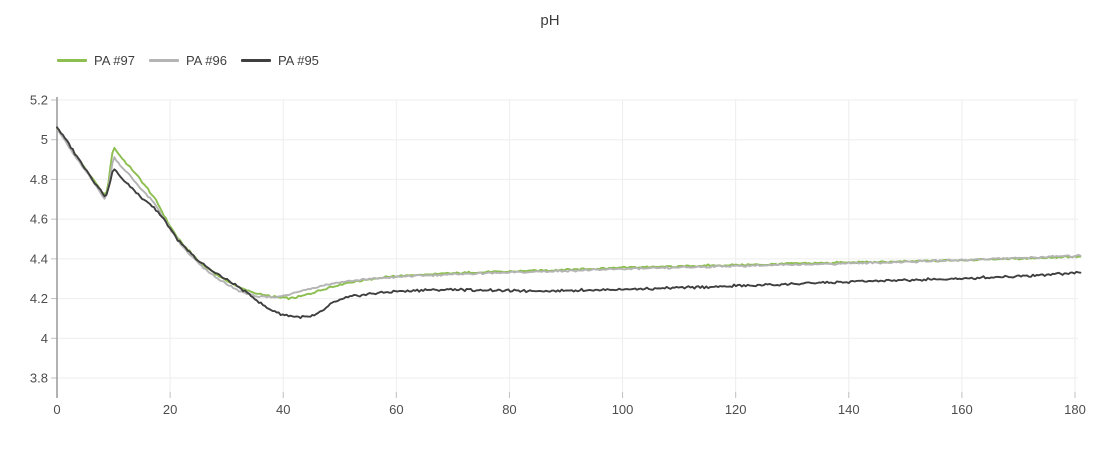  What do you see at coordinates (298, 60) in the screenshot?
I see `legend-label-pa-95: PA #95` at bounding box center [298, 60].